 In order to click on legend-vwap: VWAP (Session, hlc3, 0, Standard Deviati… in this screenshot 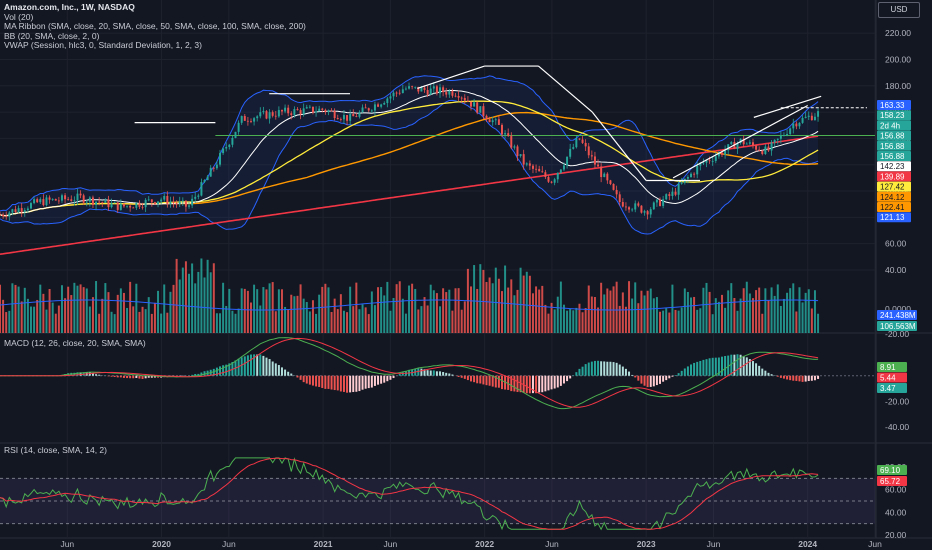, I will do `click(103, 45)`.